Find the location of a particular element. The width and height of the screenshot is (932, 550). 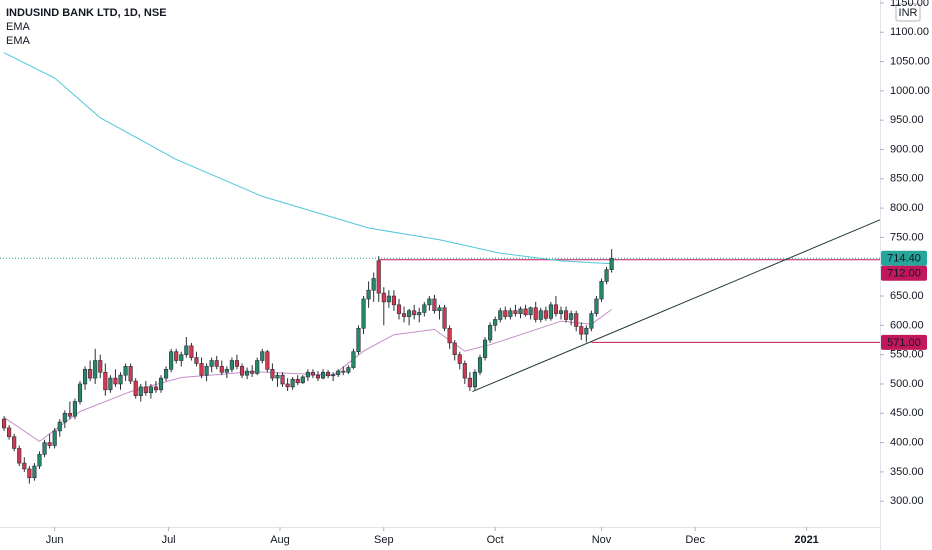

currency-badge is located at coordinates (908, 12).